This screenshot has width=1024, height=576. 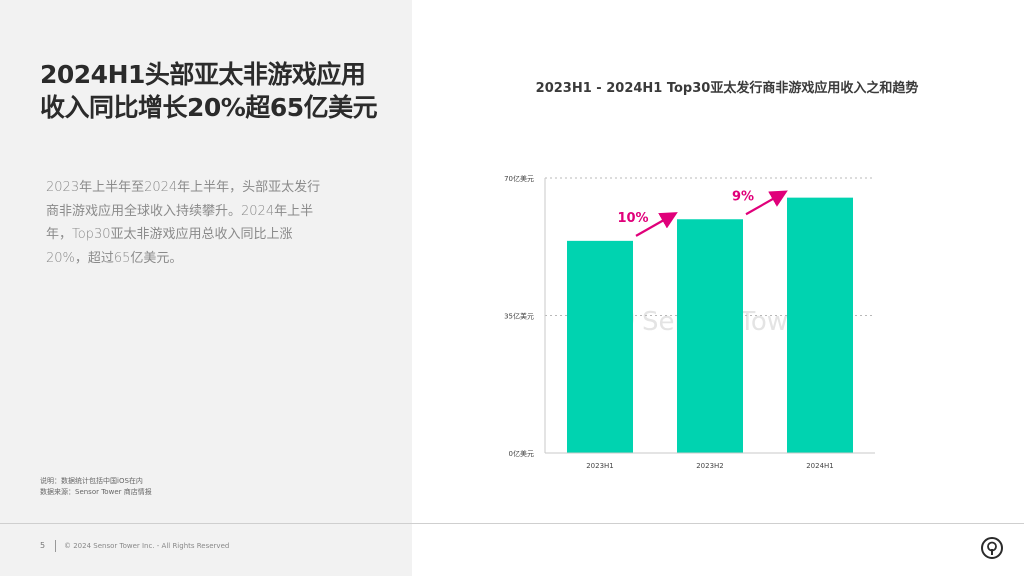 What do you see at coordinates (96, 487) in the screenshot?
I see `notes: 说明：数据统计包括中国iOS在内 数据来源：Sensor Tower 商店情报` at bounding box center [96, 487].